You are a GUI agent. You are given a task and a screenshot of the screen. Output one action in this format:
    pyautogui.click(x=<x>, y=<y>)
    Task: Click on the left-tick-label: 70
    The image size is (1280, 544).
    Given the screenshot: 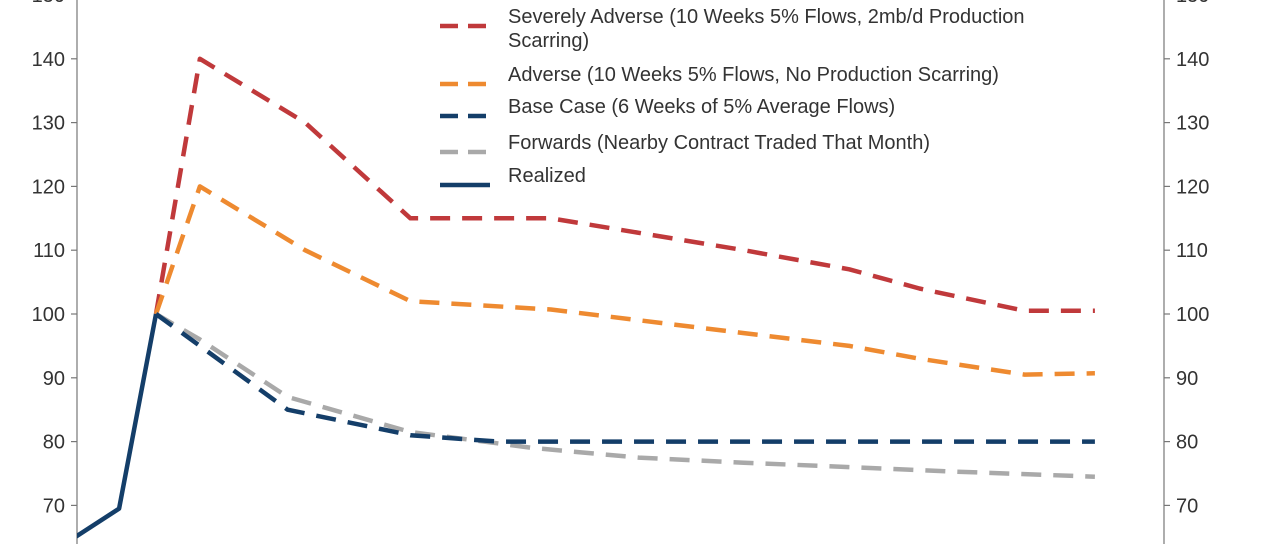 What is the action you would take?
    pyautogui.click(x=54, y=506)
    